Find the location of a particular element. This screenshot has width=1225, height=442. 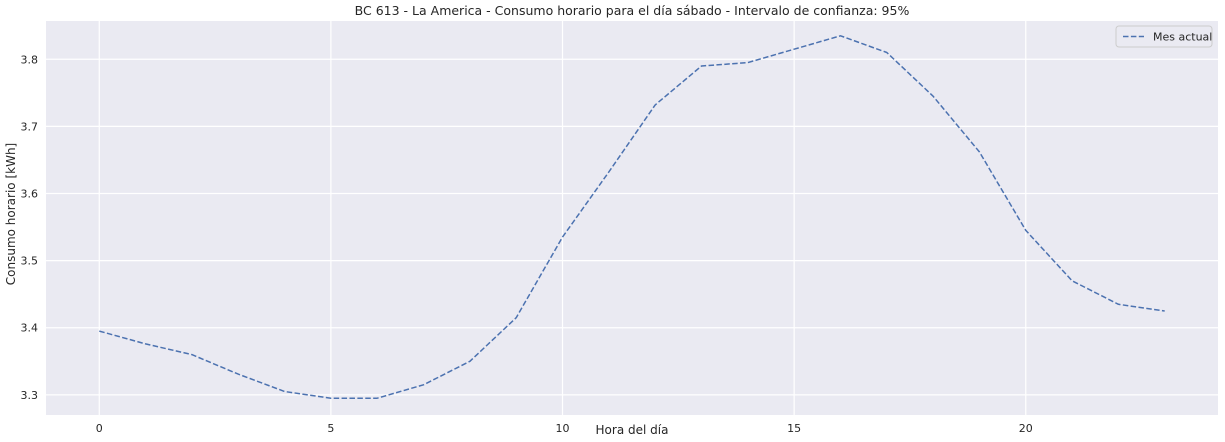

legend-box is located at coordinates (1164, 36).